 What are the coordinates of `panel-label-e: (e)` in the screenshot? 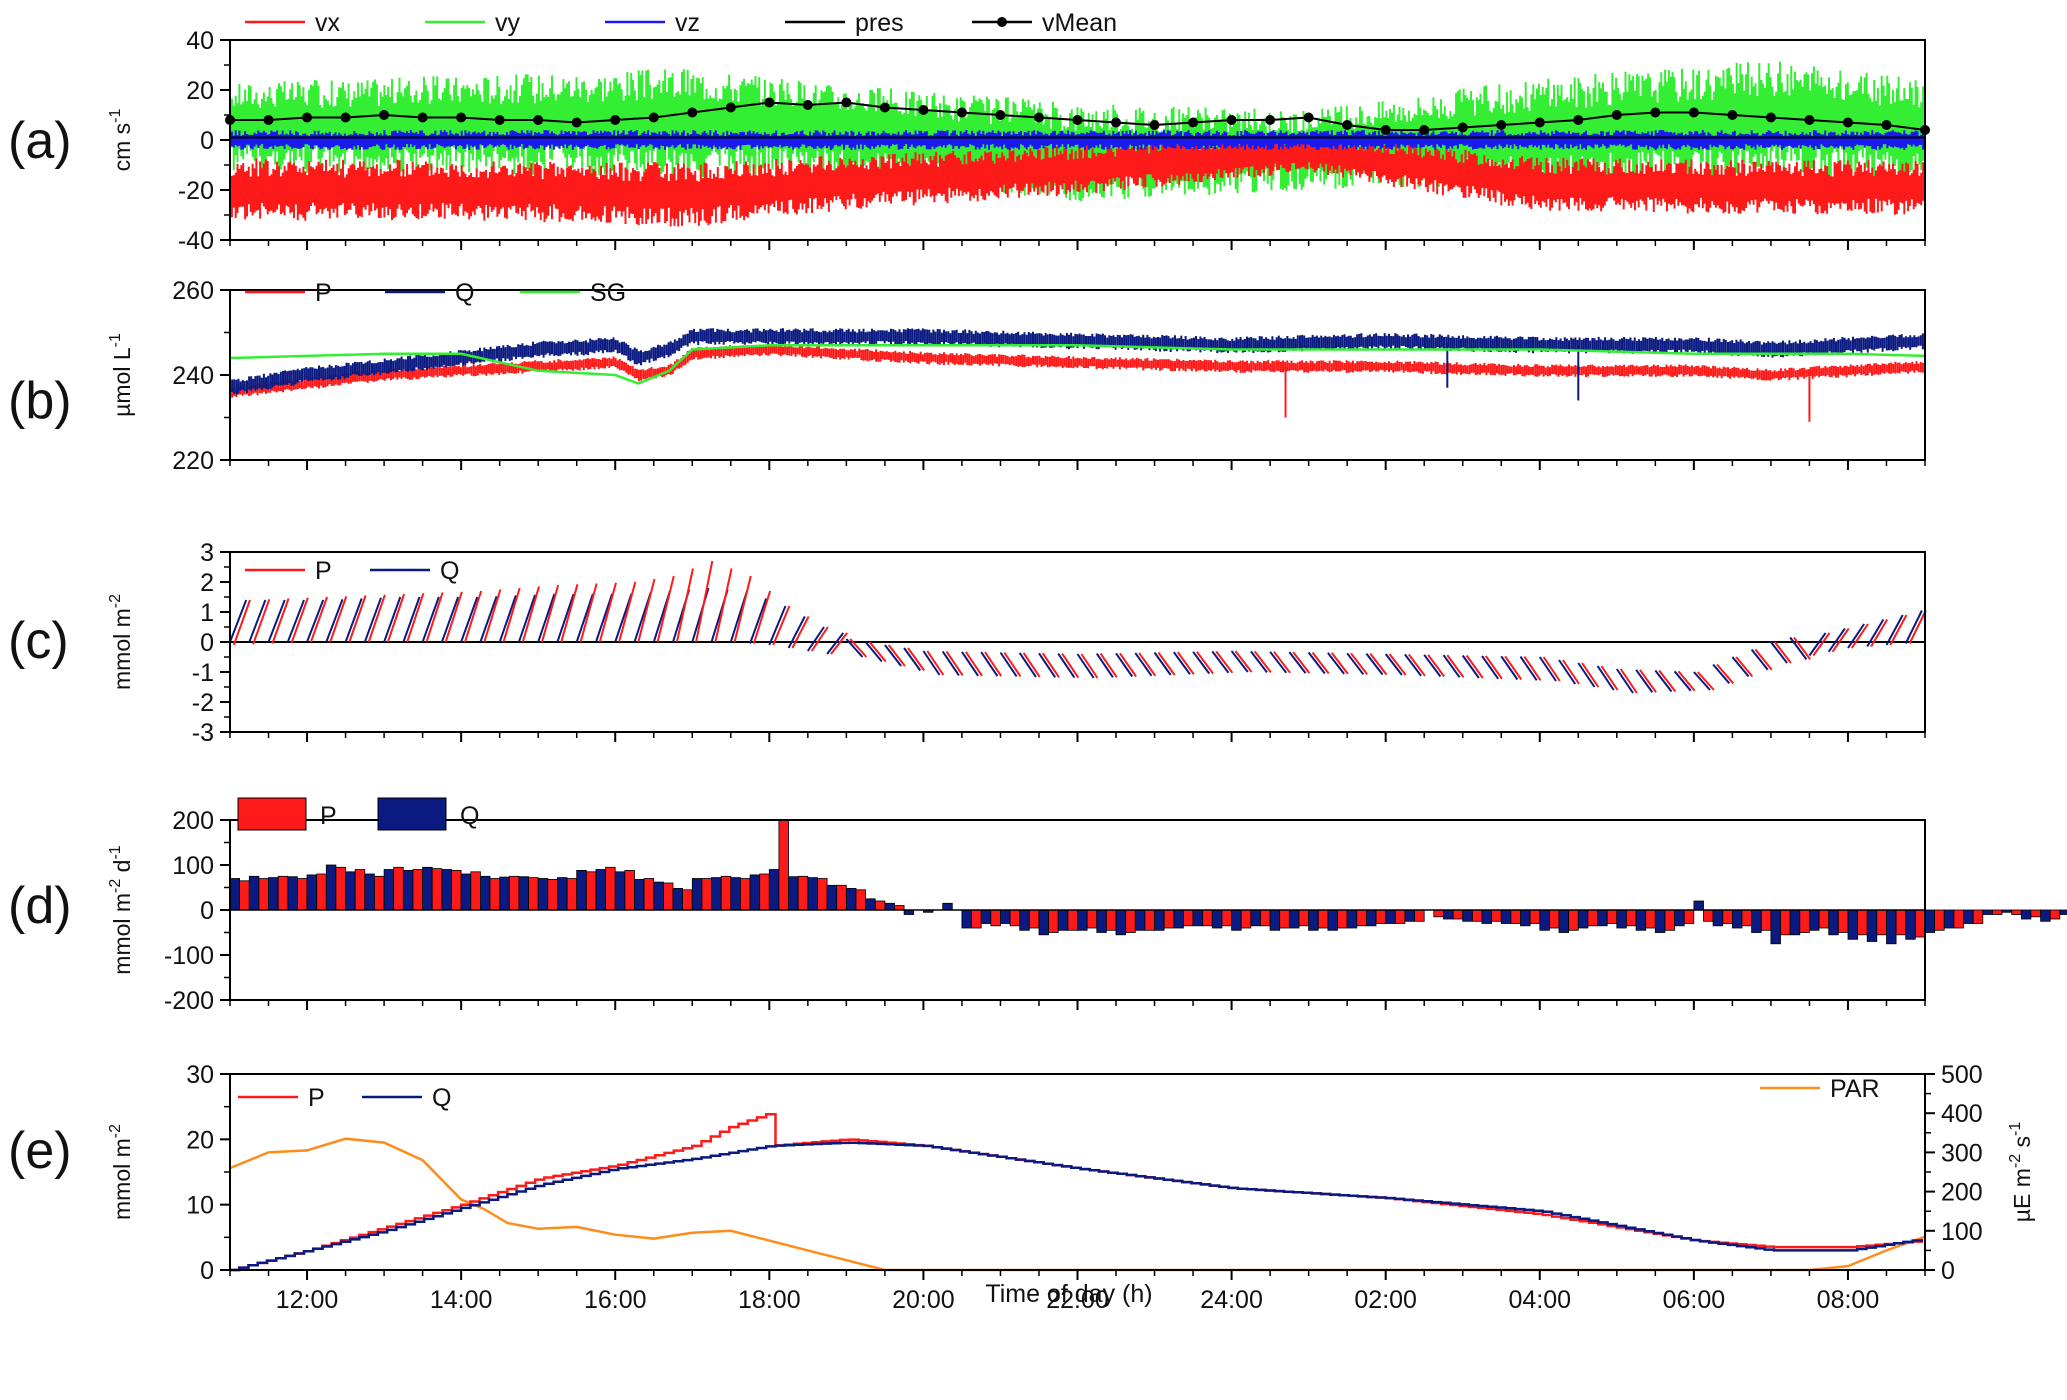 It's located at (40, 1151).